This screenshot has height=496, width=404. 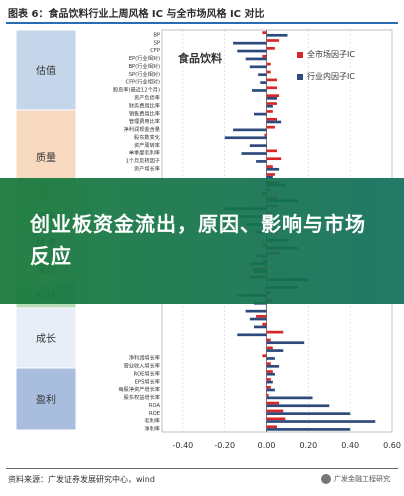 I want to click on chart-legend: 全市场因子IC 行业内因子IC, so click(x=326, y=66).